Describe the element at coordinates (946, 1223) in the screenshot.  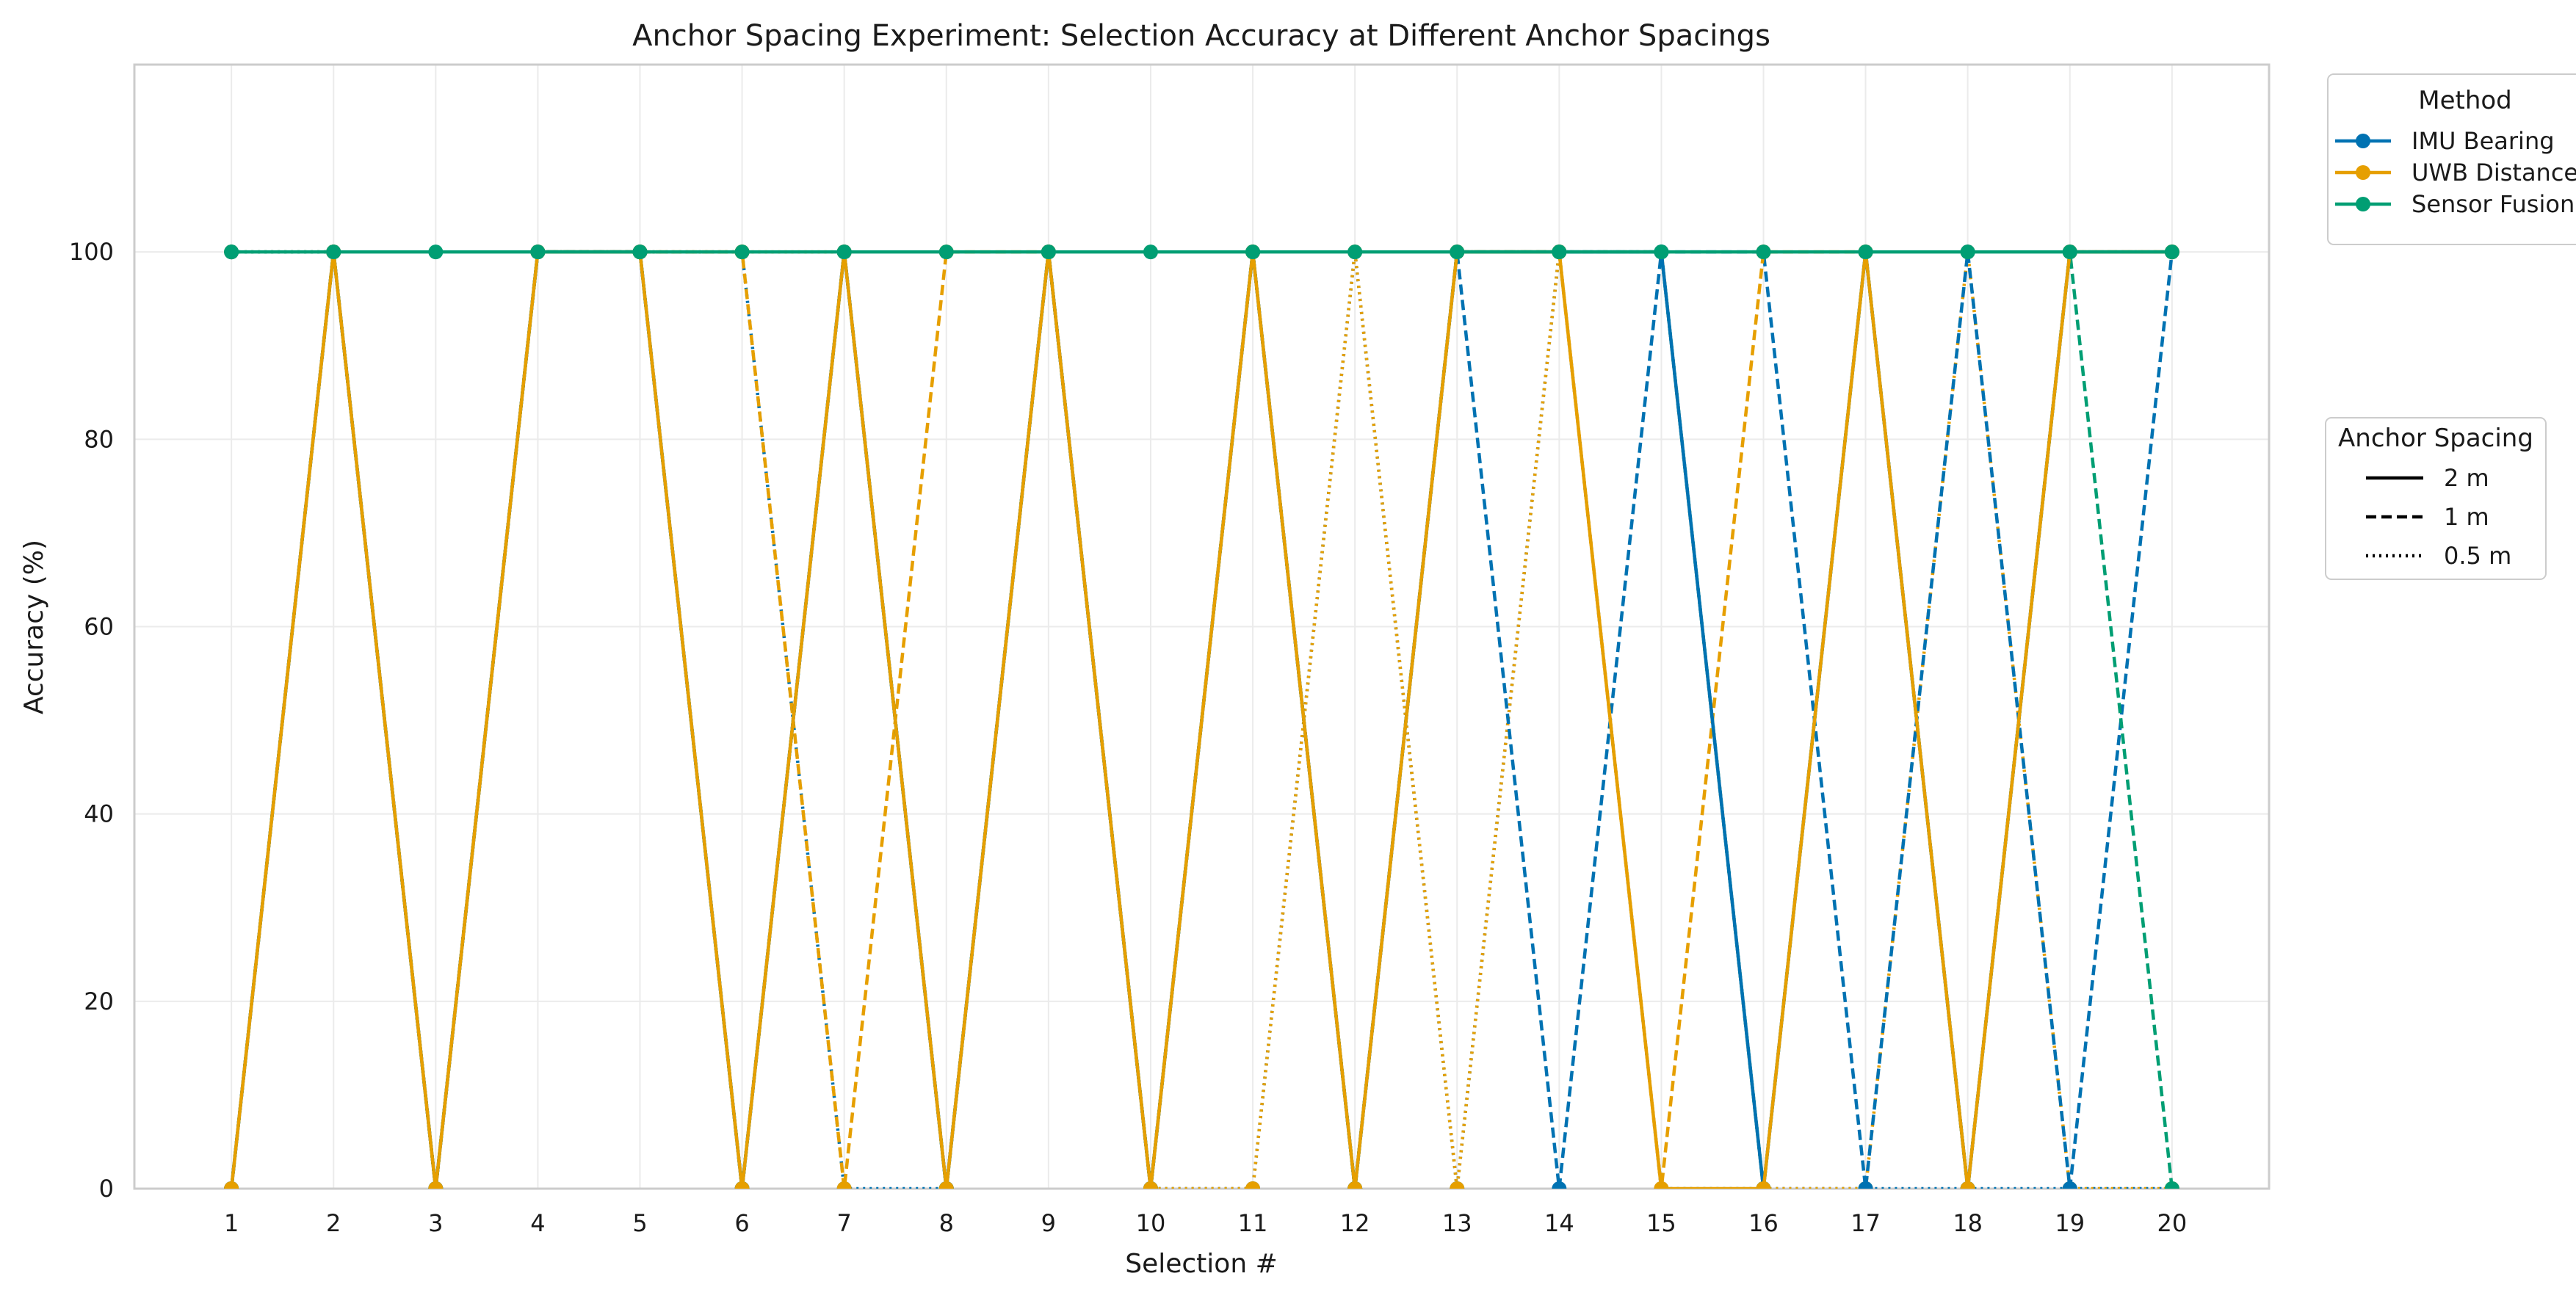
I see `x-tick-label: 8` at that location.